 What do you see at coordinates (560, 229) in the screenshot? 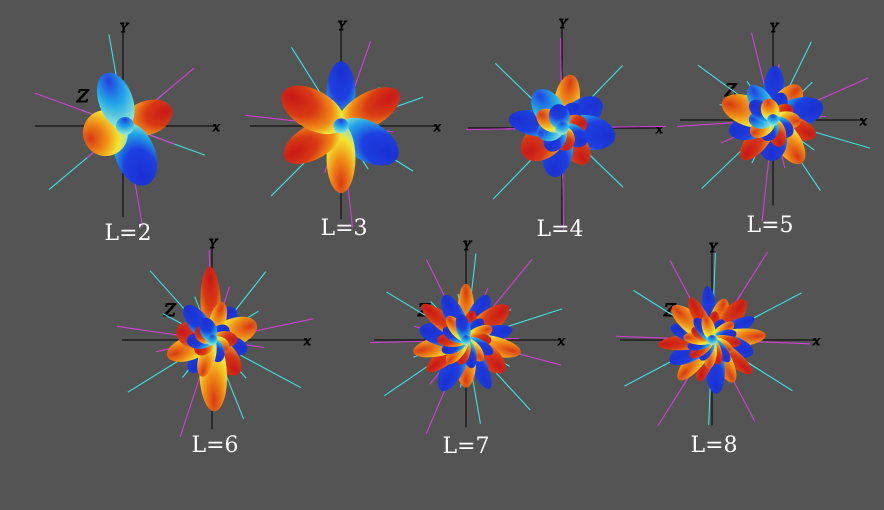
I see `panel-label-l4: L=4` at bounding box center [560, 229].